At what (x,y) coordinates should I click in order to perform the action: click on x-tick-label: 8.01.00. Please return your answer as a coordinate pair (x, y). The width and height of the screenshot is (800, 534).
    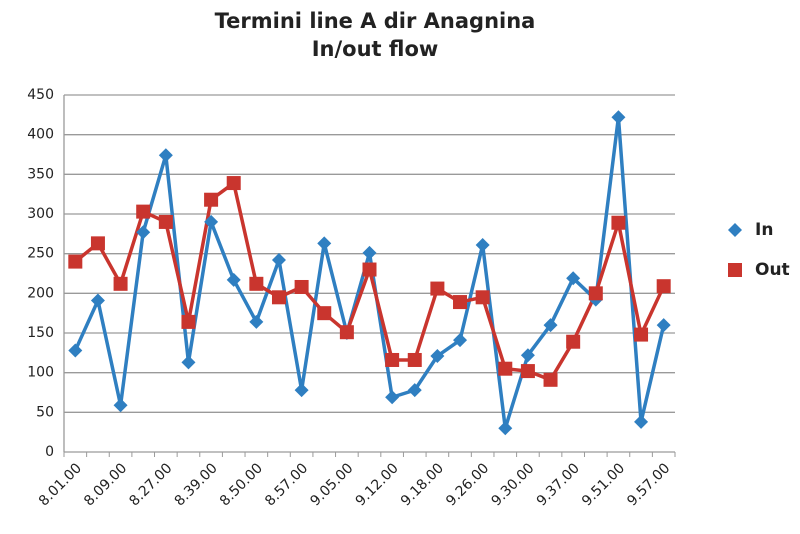
    Looking at the image, I should click on (60, 484).